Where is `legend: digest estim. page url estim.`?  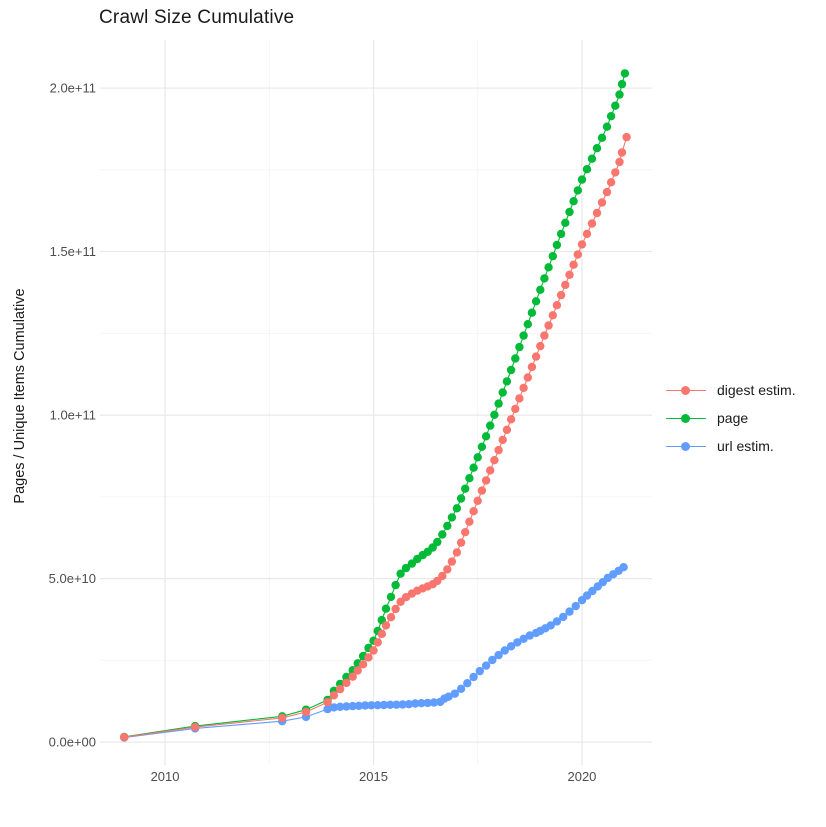
legend: digest estim. page url estim. is located at coordinates (730, 422).